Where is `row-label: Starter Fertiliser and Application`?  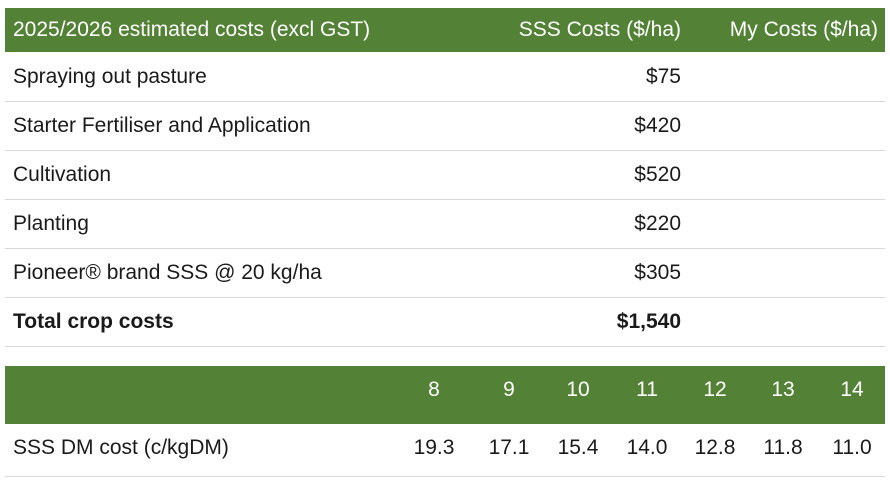
row-label: Starter Fertiliser and Application is located at coordinates (162, 125).